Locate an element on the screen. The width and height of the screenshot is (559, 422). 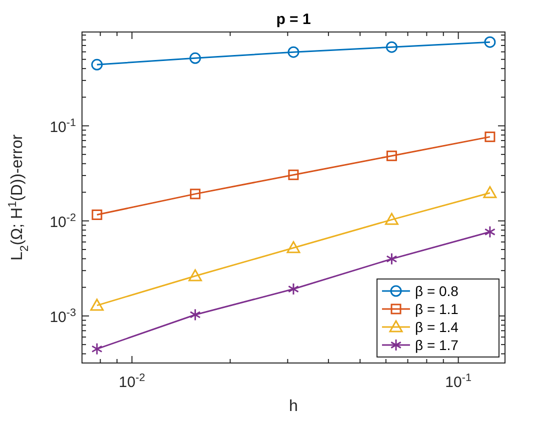
chart-title: p = 1 is located at coordinates (293, 19).